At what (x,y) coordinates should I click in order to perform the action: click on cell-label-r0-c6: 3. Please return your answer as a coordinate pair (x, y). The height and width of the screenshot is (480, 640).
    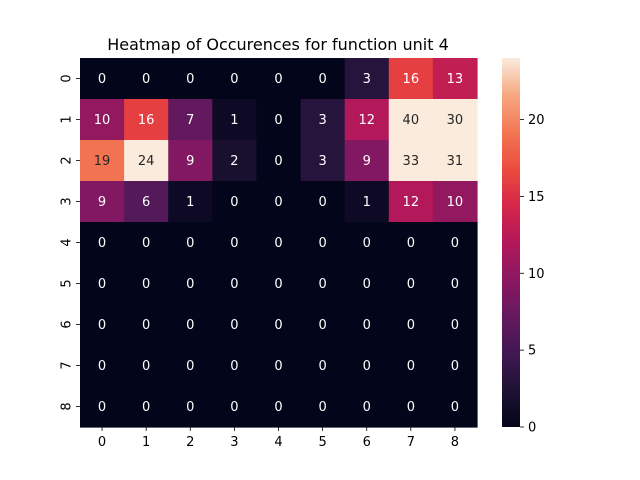
    Looking at the image, I should click on (367, 79).